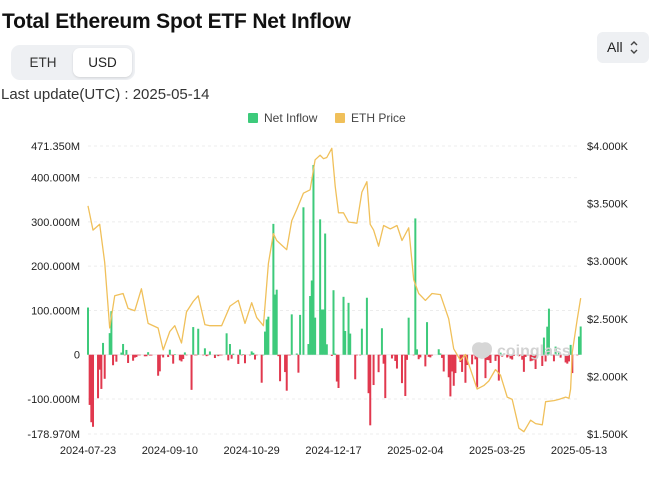 The height and width of the screenshot is (482, 669). I want to click on unit-option-eth: ETH, so click(43, 62).